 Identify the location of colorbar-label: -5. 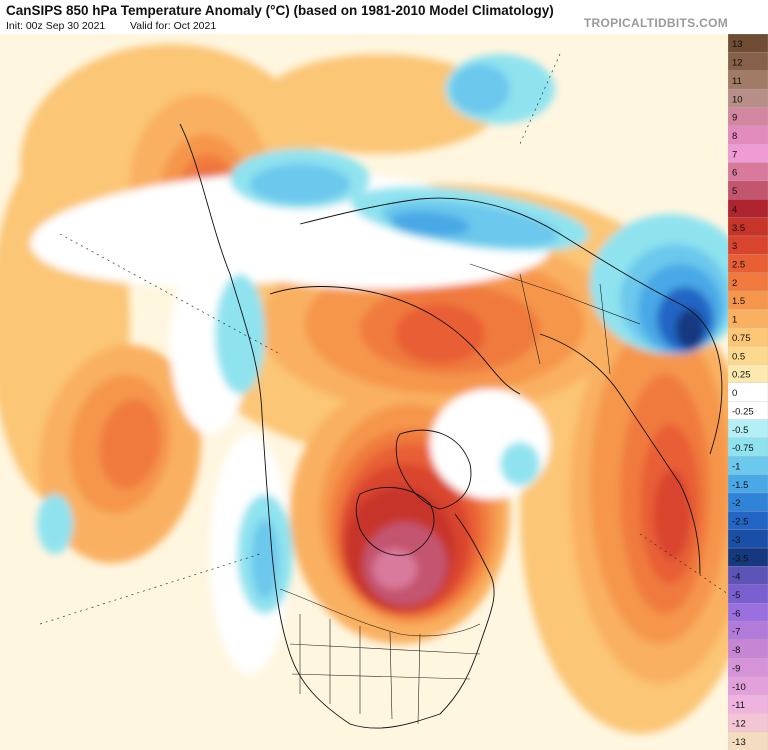
(736, 595).